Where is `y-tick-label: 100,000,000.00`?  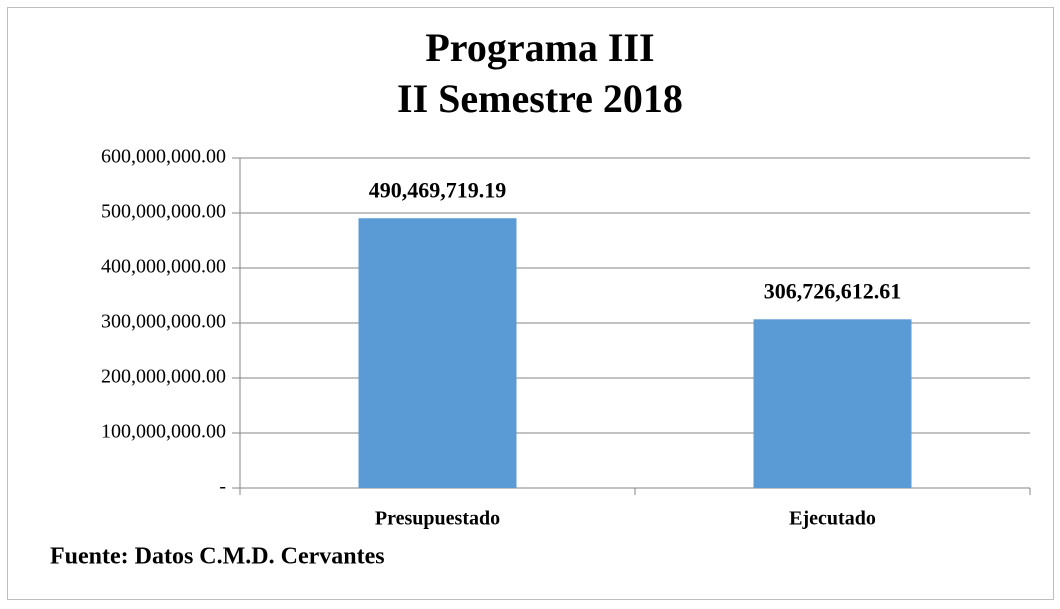
y-tick-label: 100,000,000.00 is located at coordinates (163, 432).